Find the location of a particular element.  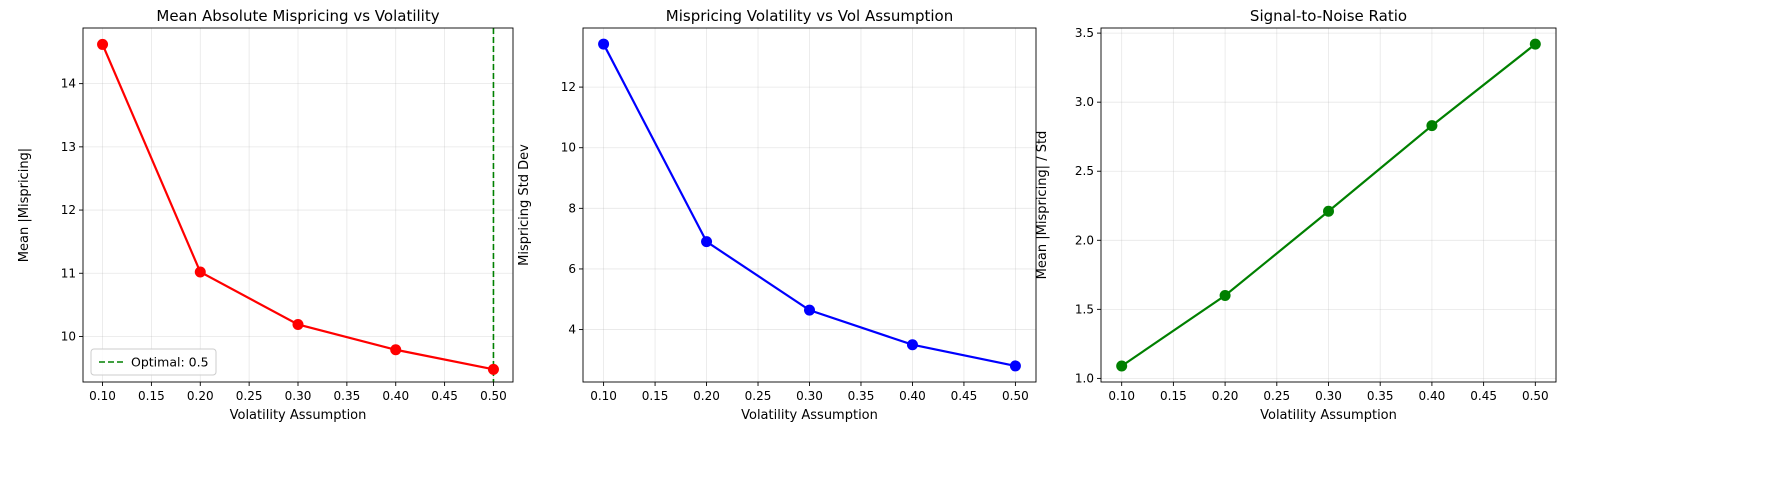

y-tick-label: 3.5 is located at coordinates (1084, 33).